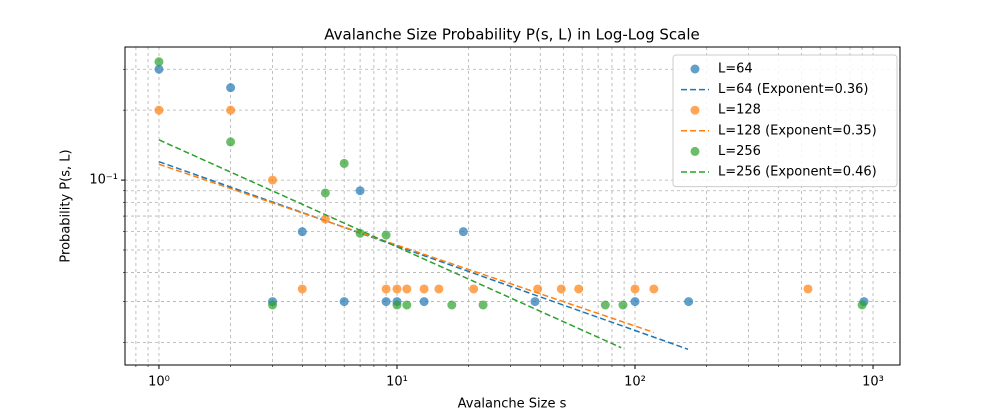 The height and width of the screenshot is (409, 1000). I want to click on legend-label: L=64, so click(735, 69).